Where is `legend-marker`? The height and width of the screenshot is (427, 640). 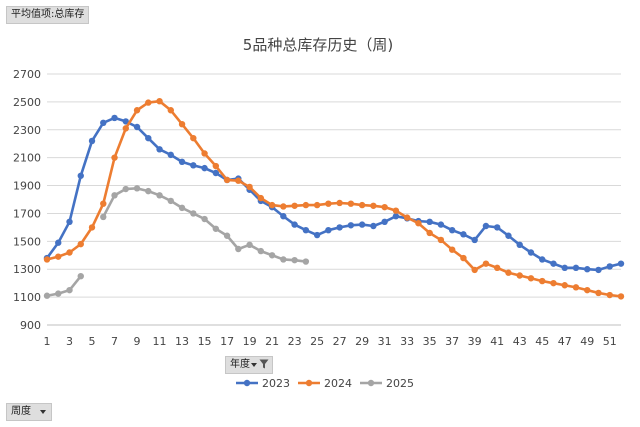 legend-marker is located at coordinates (371, 383).